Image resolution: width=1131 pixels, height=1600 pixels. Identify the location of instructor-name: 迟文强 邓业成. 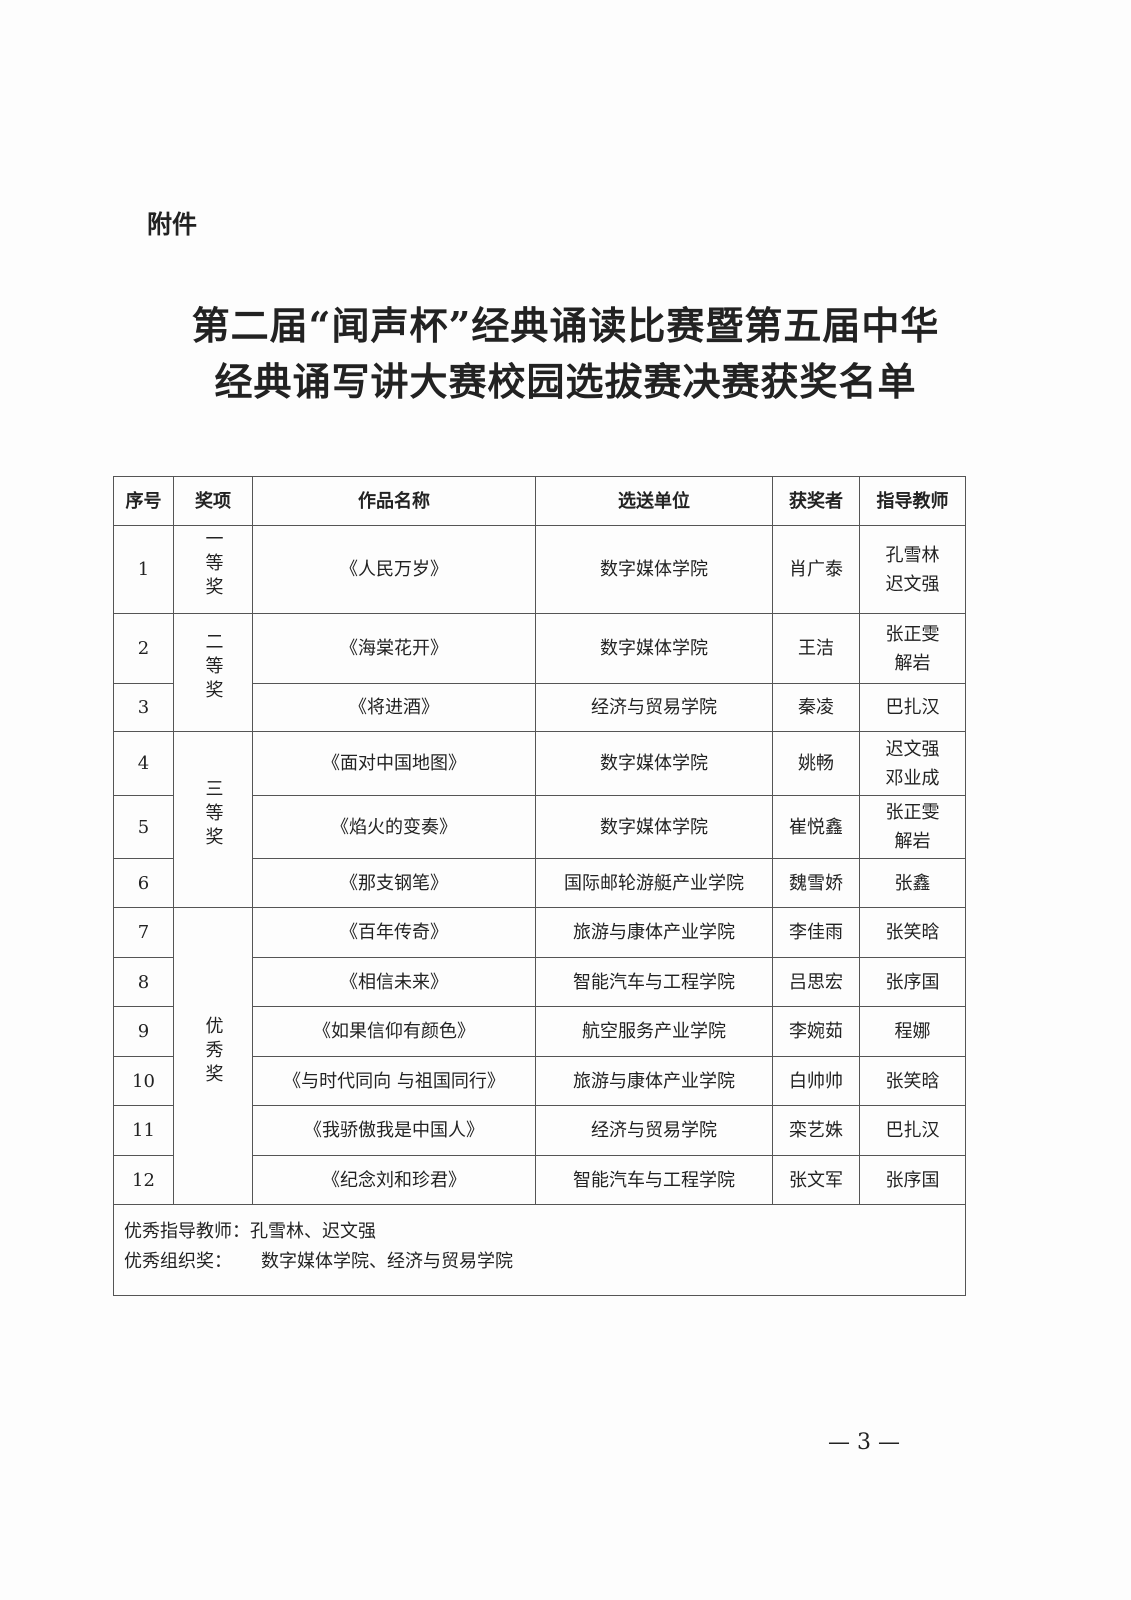
(912, 763).